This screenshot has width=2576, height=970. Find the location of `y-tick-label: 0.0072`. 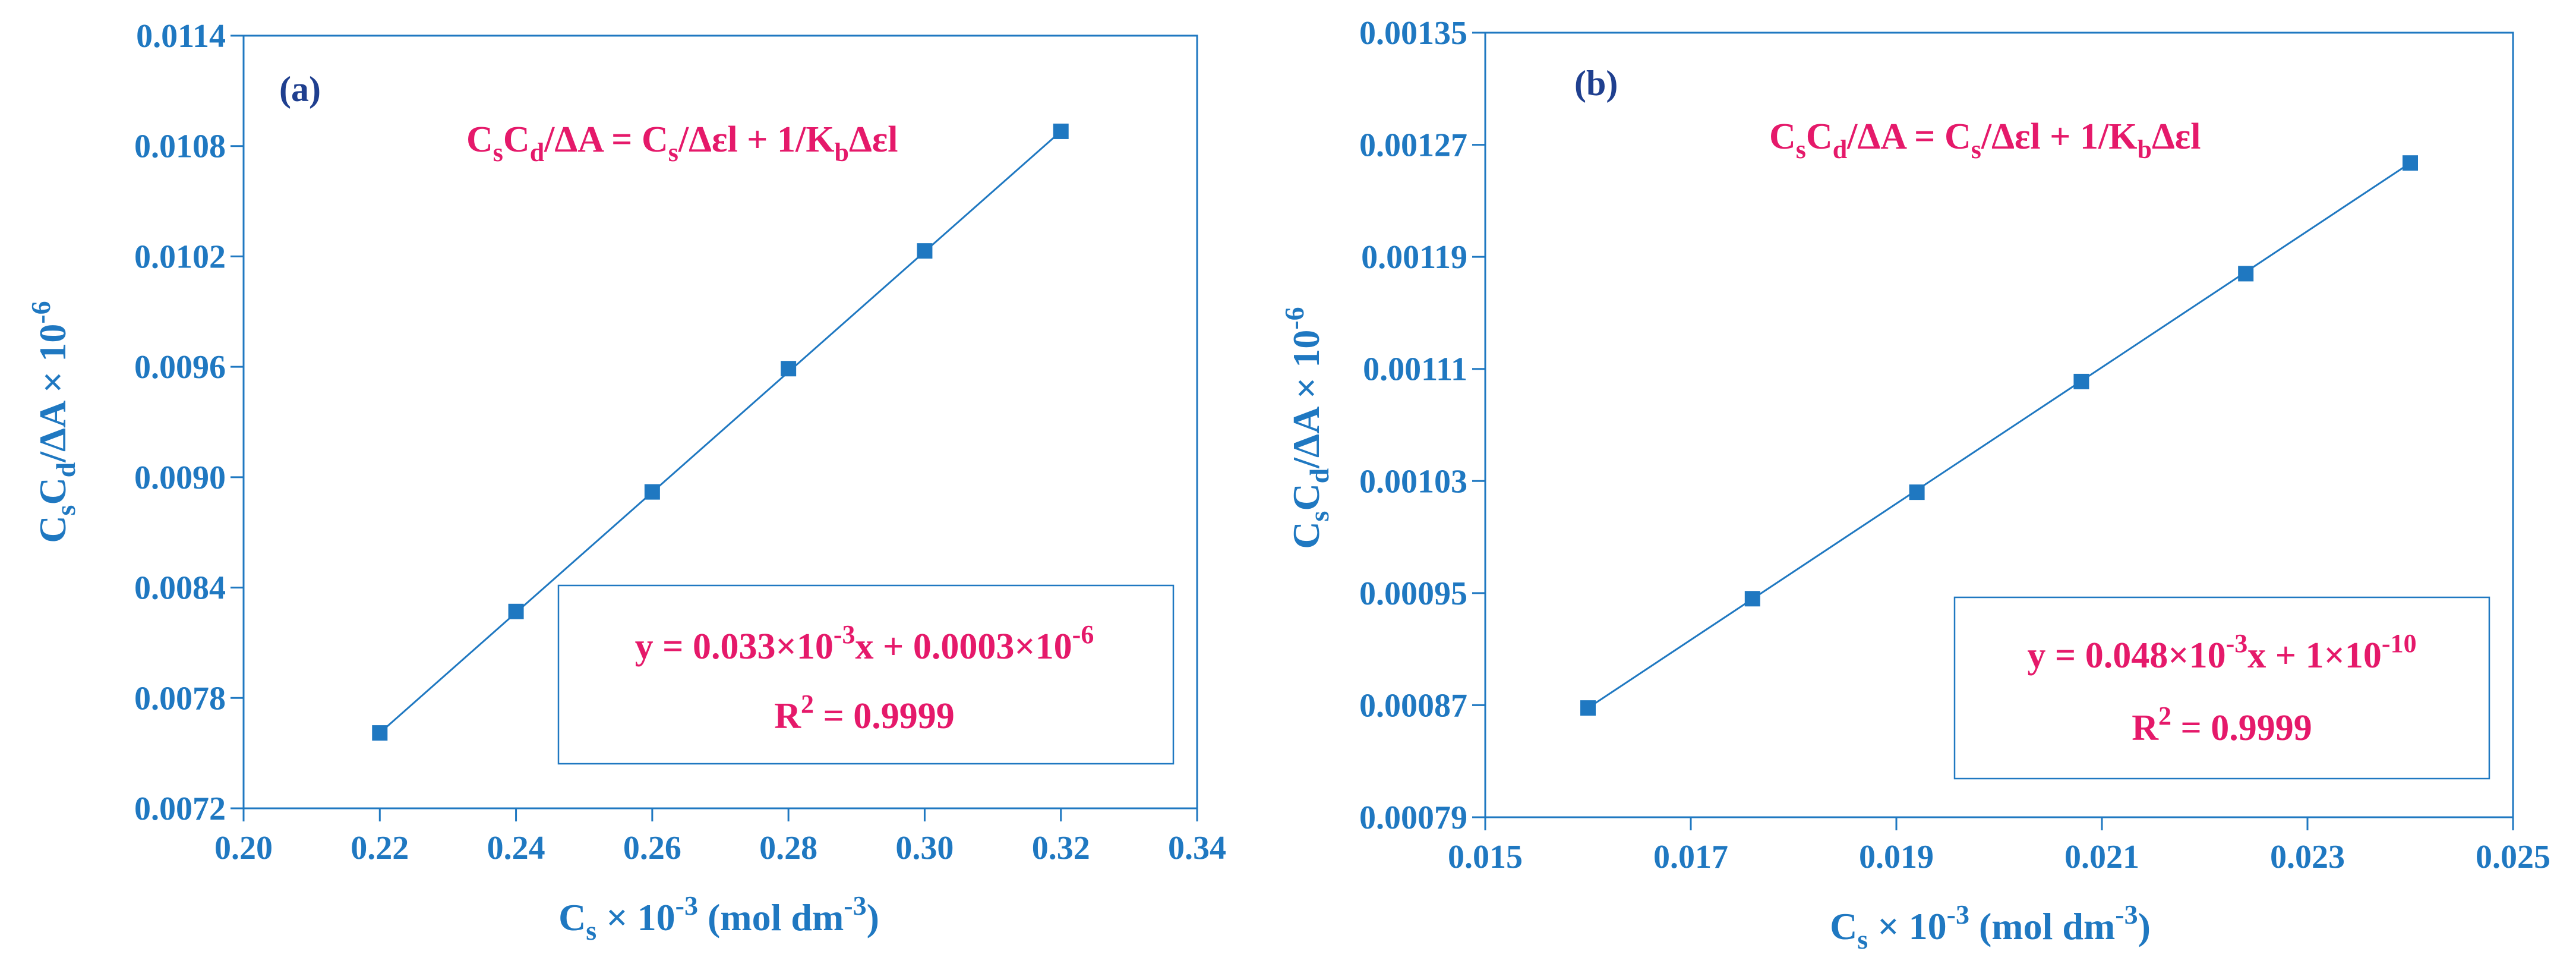

y-tick-label: 0.0072 is located at coordinates (180, 809).